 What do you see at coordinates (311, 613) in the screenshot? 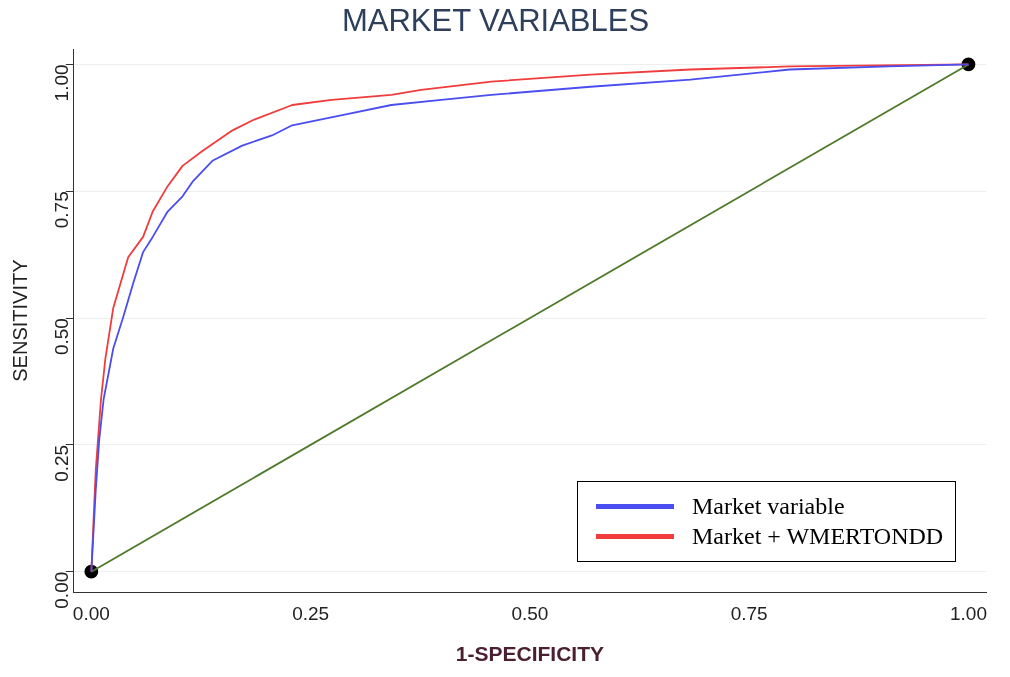
I see `x-tick-label: 0.25` at bounding box center [311, 613].